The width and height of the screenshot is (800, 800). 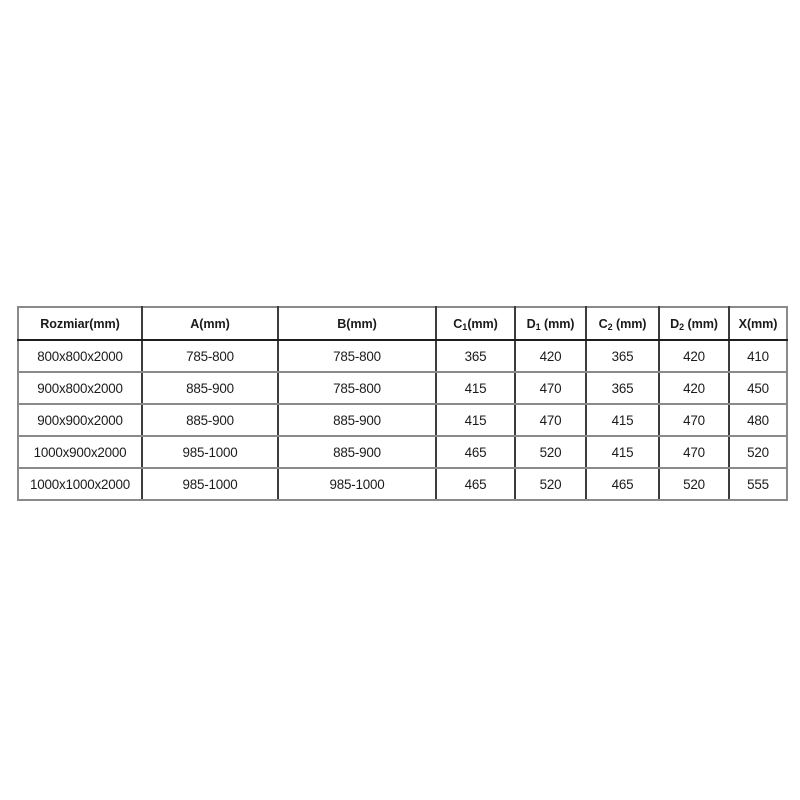 I want to click on column-header-rozmiar-unit: (mm), so click(x=104, y=323).